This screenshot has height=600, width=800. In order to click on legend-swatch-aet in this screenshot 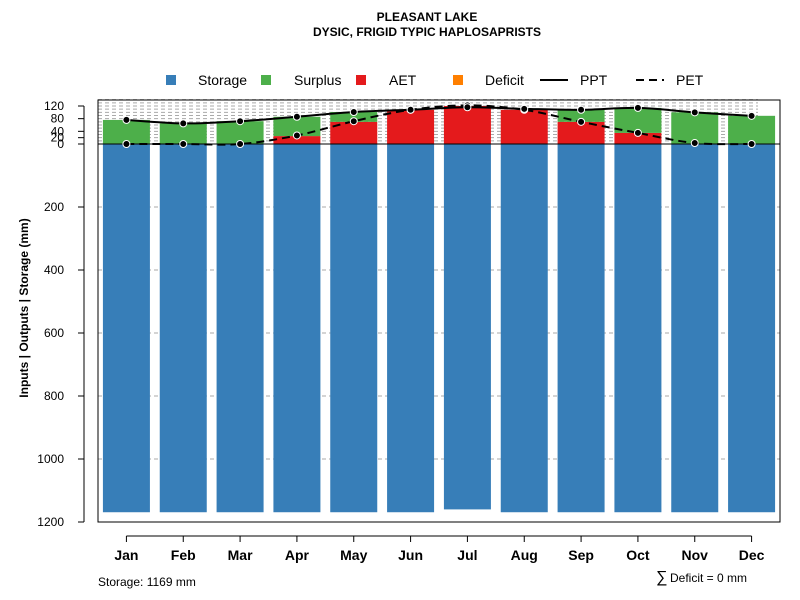, I will do `click(361, 80)`.